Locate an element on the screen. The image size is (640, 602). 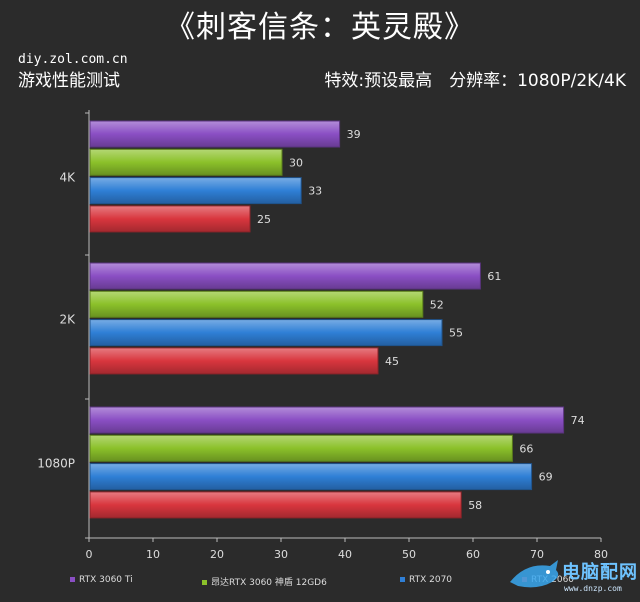
data-label: 66 is located at coordinates (526, 448).